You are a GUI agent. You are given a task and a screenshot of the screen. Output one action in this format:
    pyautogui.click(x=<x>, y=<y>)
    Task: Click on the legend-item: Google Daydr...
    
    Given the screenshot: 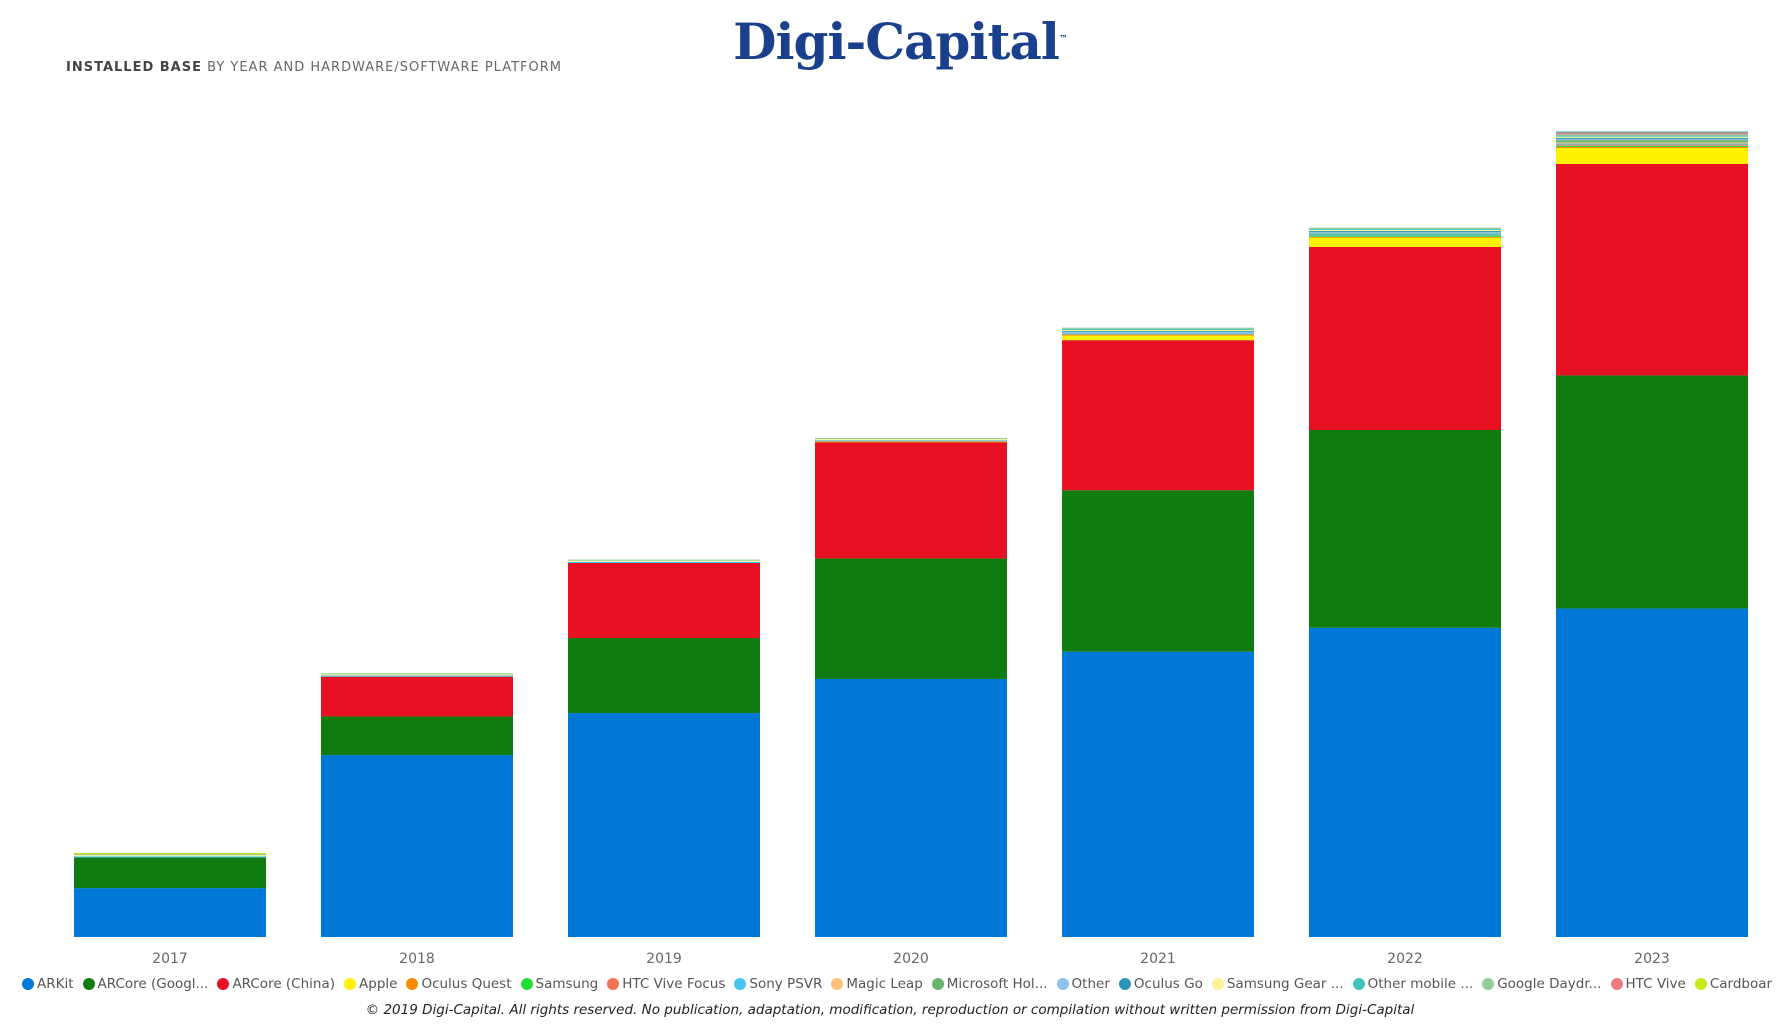 What is the action you would take?
    pyautogui.click(x=1542, y=984)
    